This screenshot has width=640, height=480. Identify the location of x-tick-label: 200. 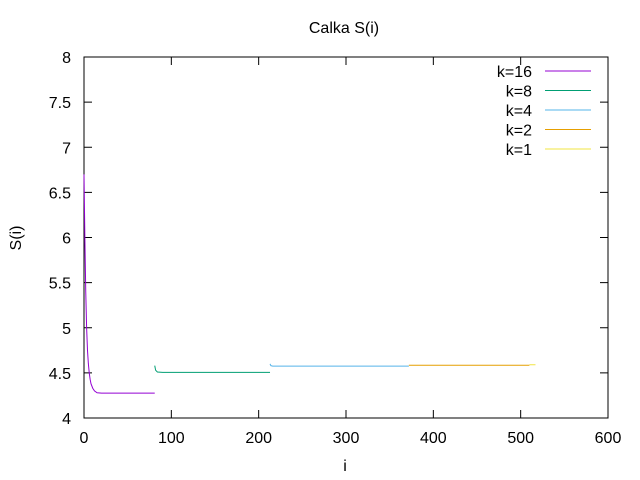
(258, 438).